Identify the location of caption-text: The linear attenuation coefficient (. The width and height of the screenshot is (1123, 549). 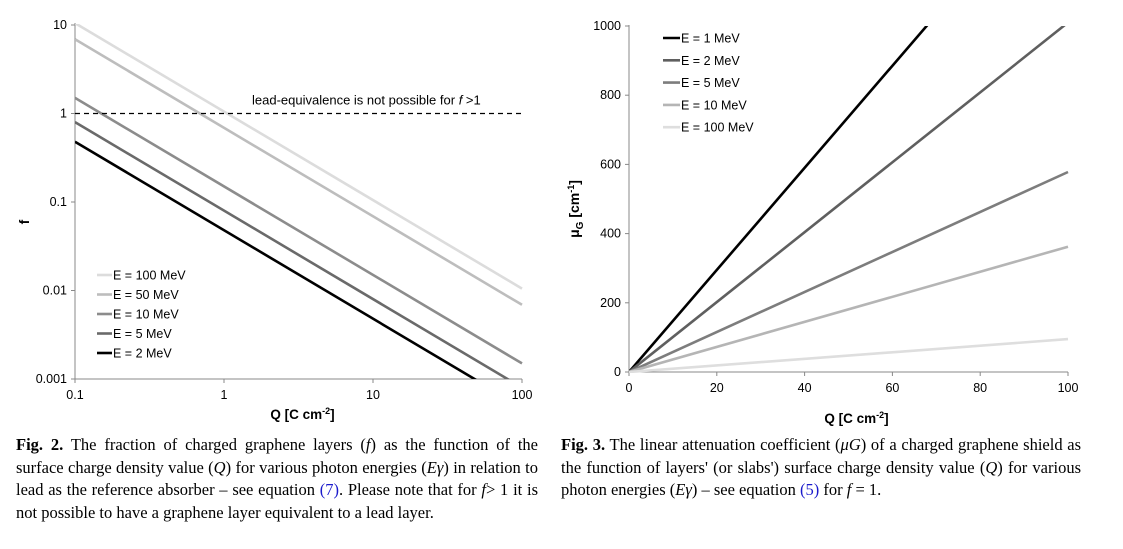
(725, 444).